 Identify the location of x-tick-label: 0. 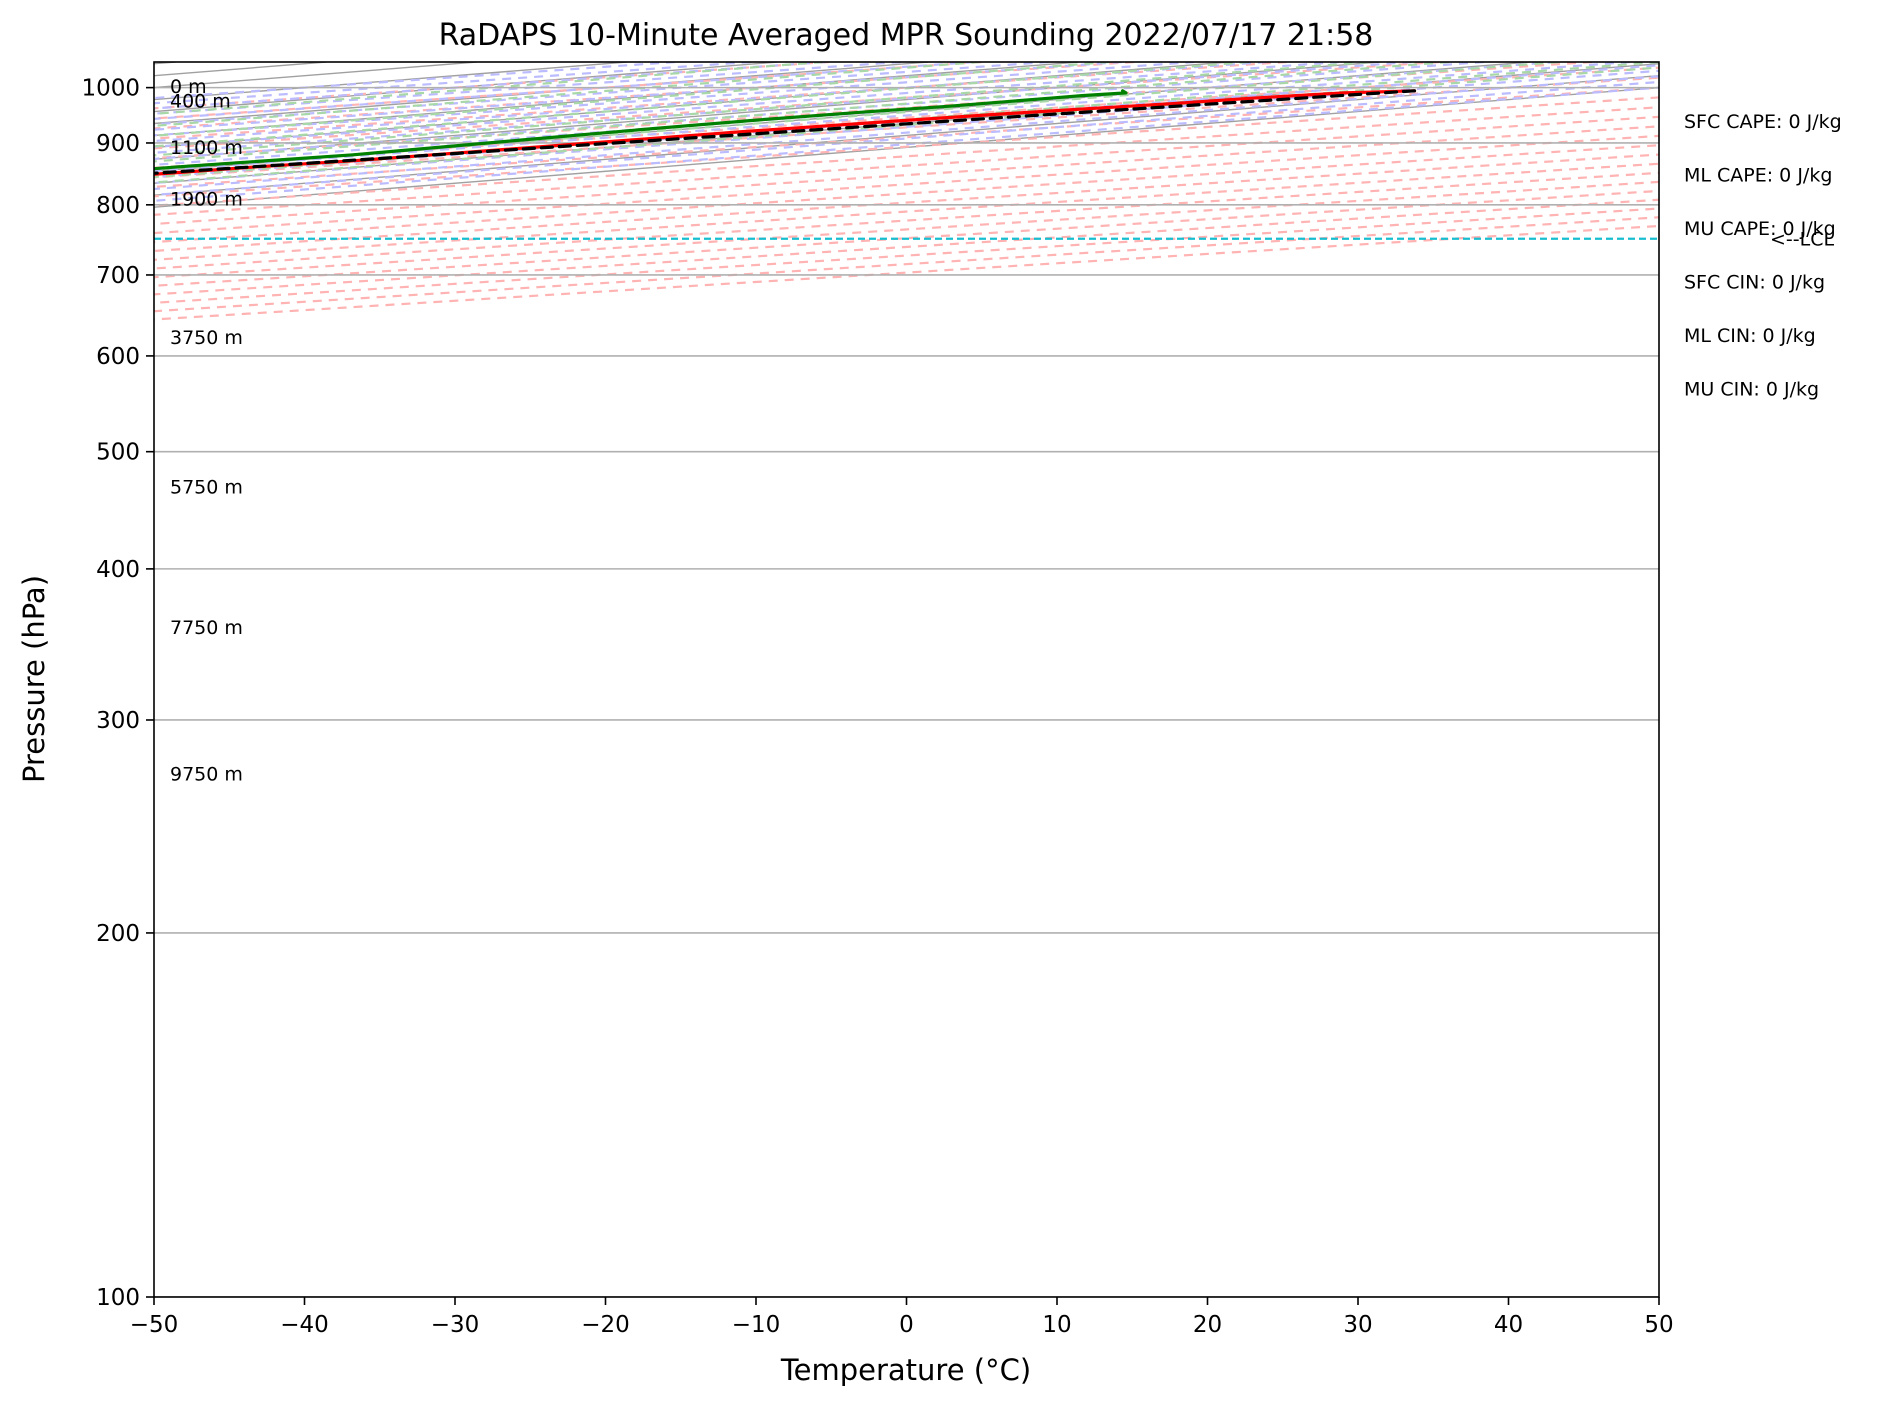
(906, 1325).